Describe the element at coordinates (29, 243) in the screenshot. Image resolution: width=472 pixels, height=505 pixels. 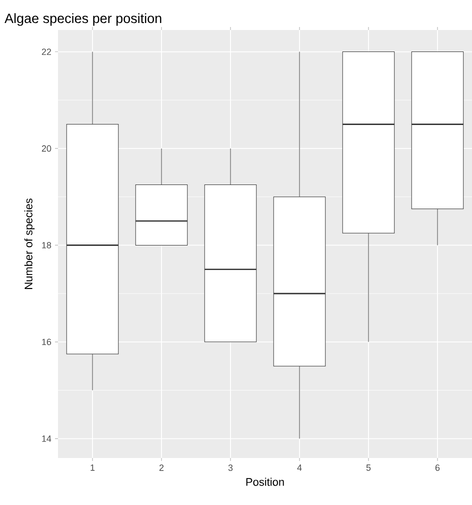
I see `y-axis-title: Number of species` at that location.